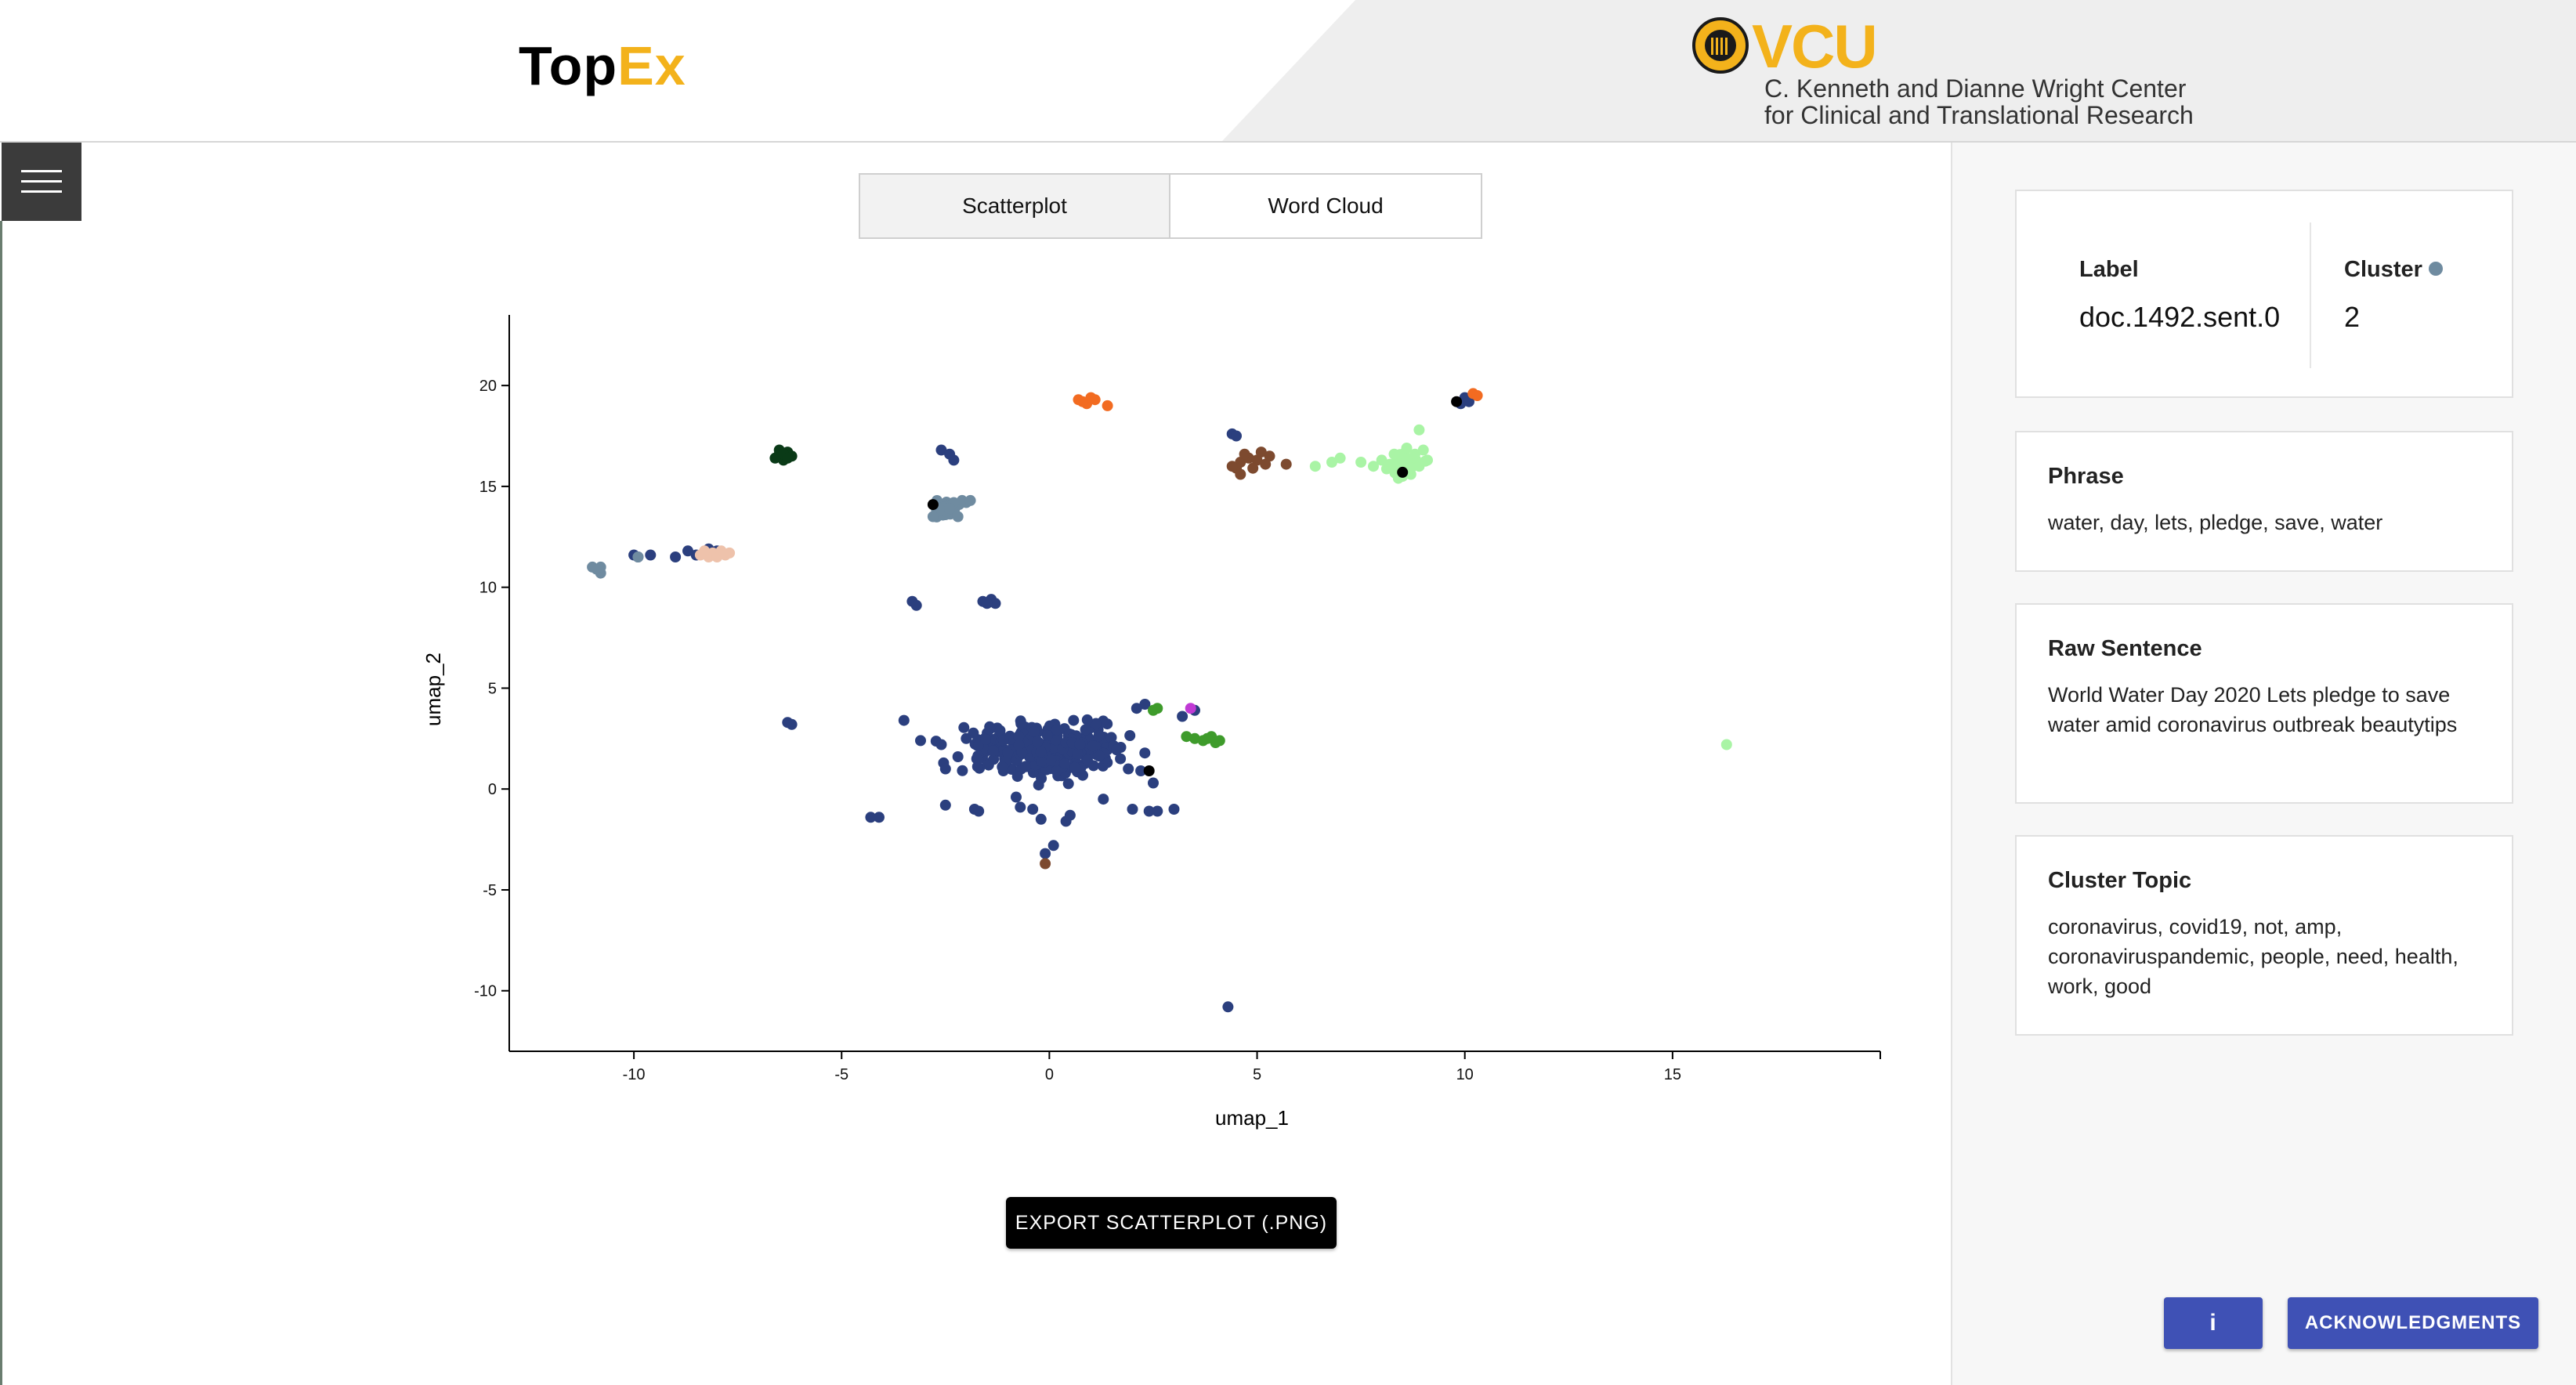  What do you see at coordinates (42, 182) in the screenshot?
I see `menu-button` at bounding box center [42, 182].